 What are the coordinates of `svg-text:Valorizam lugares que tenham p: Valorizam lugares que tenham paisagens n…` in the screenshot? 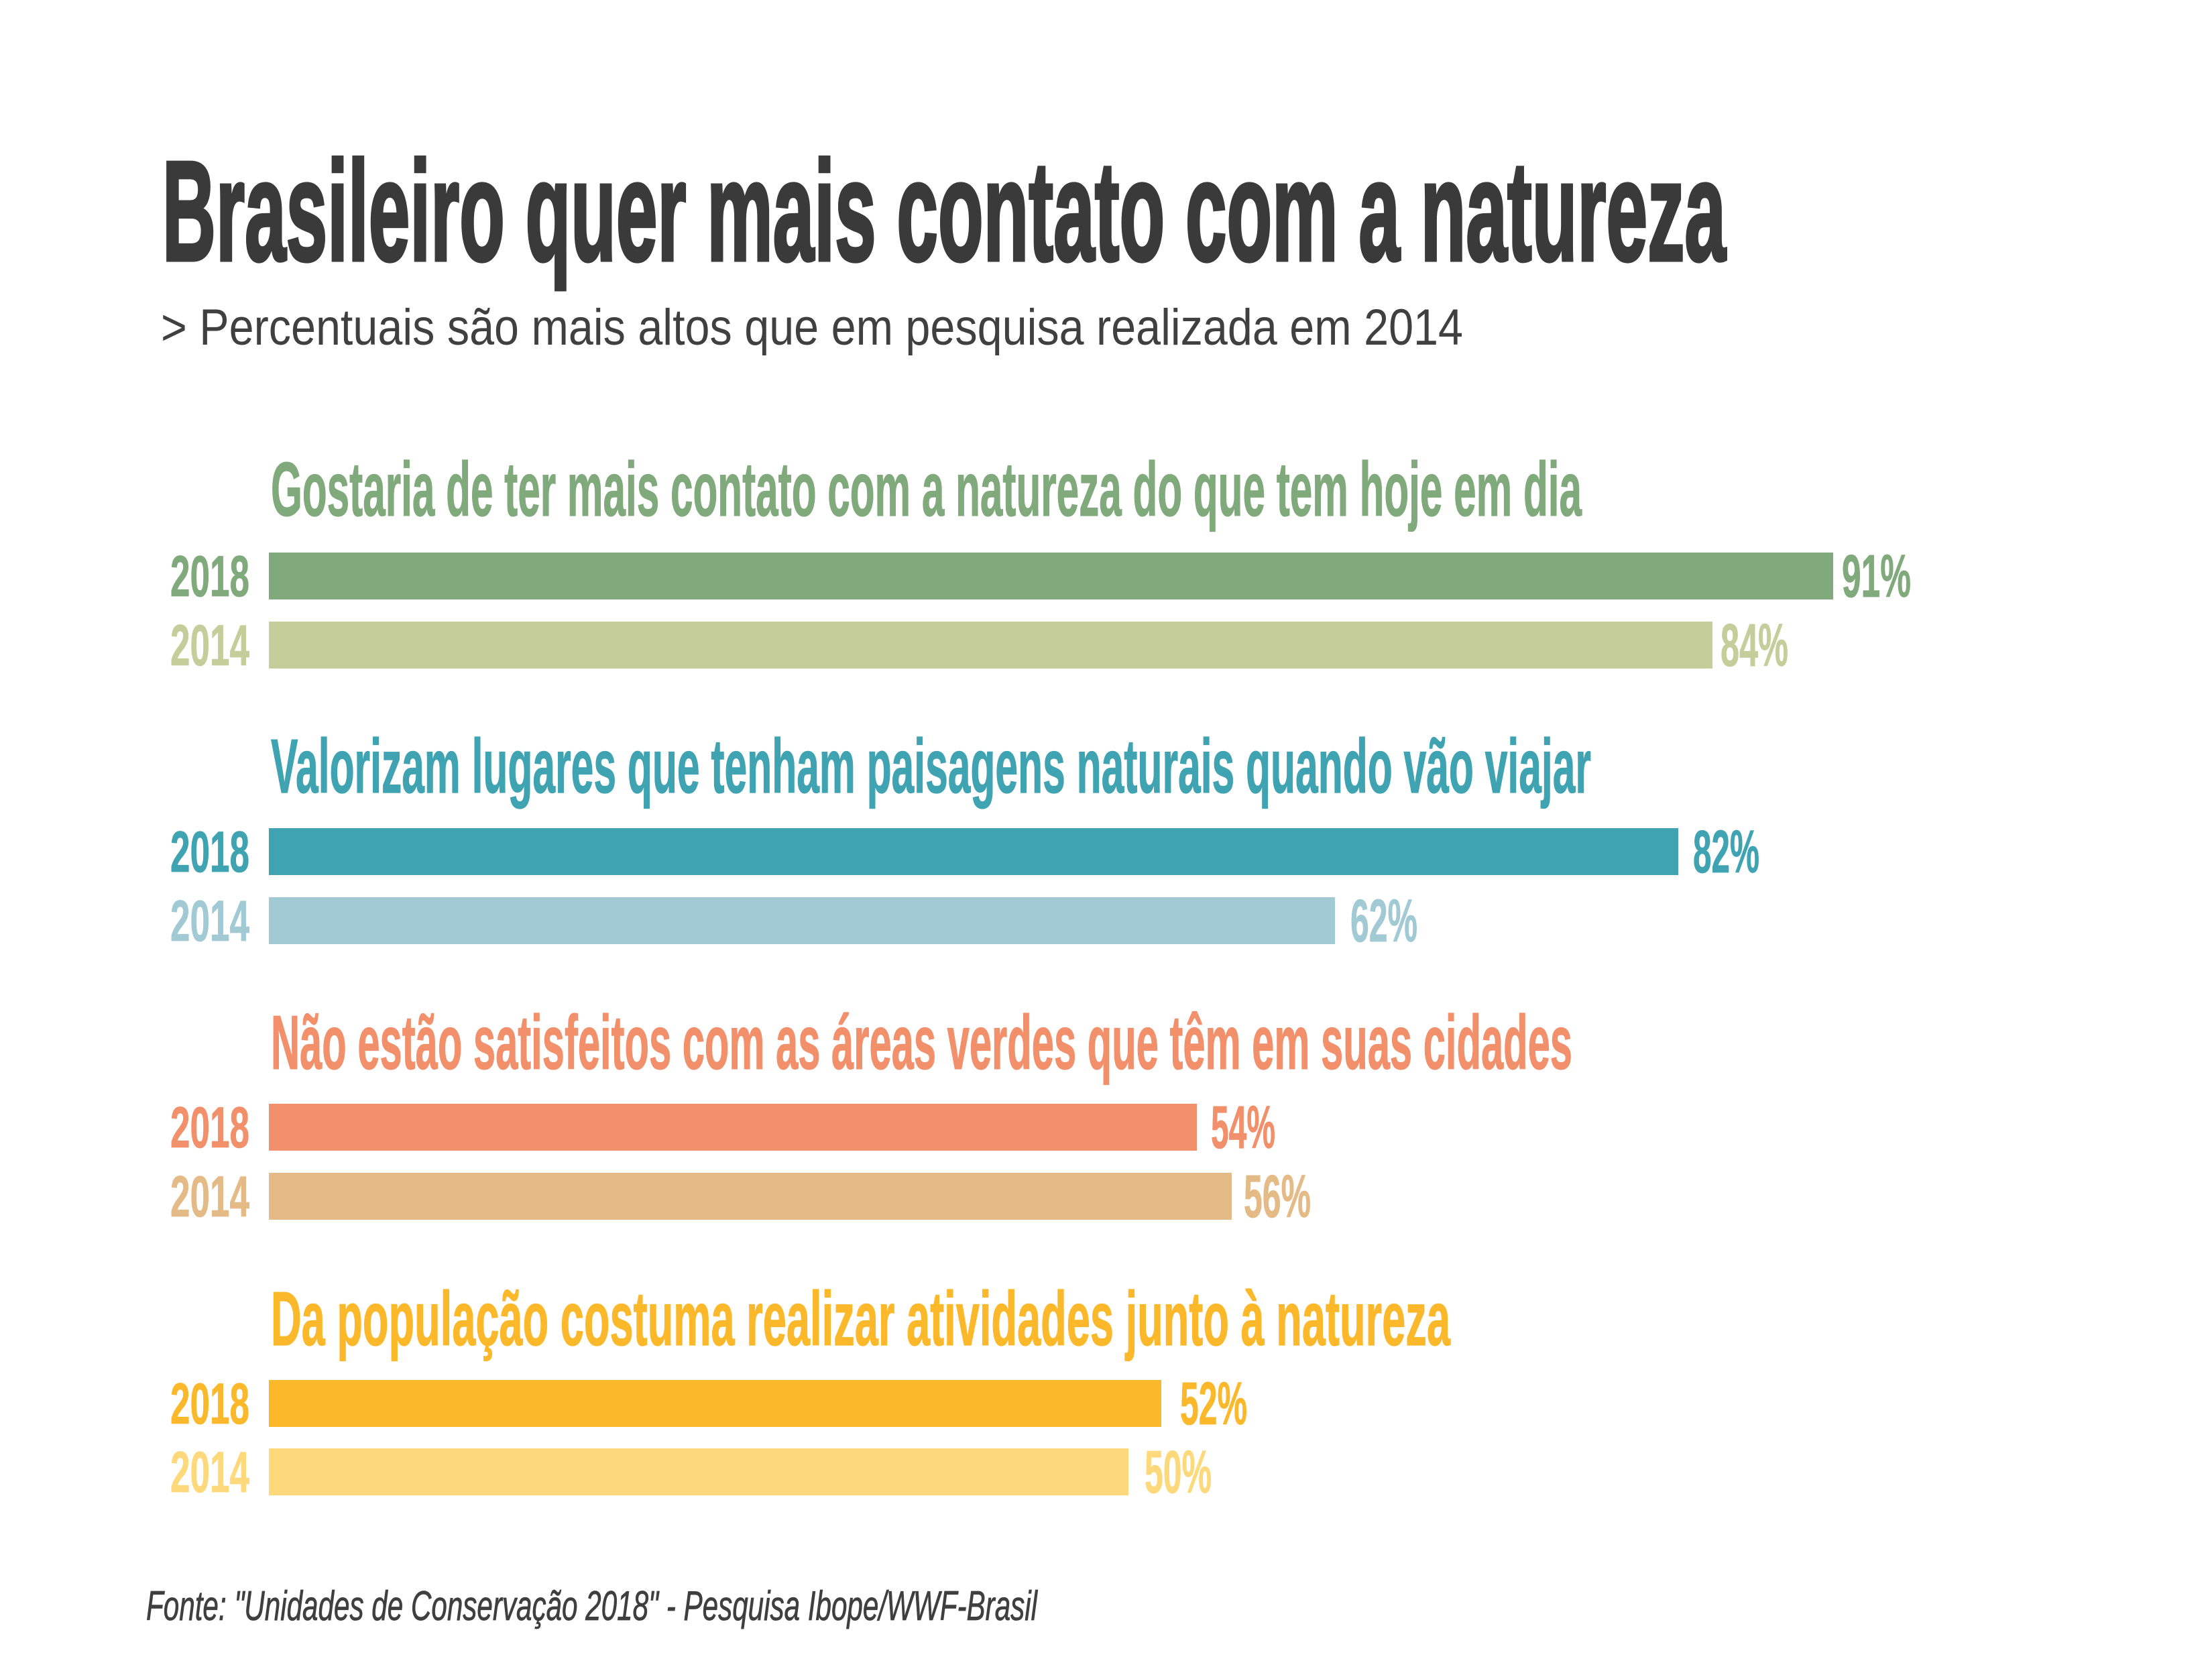 It's located at (931, 766).